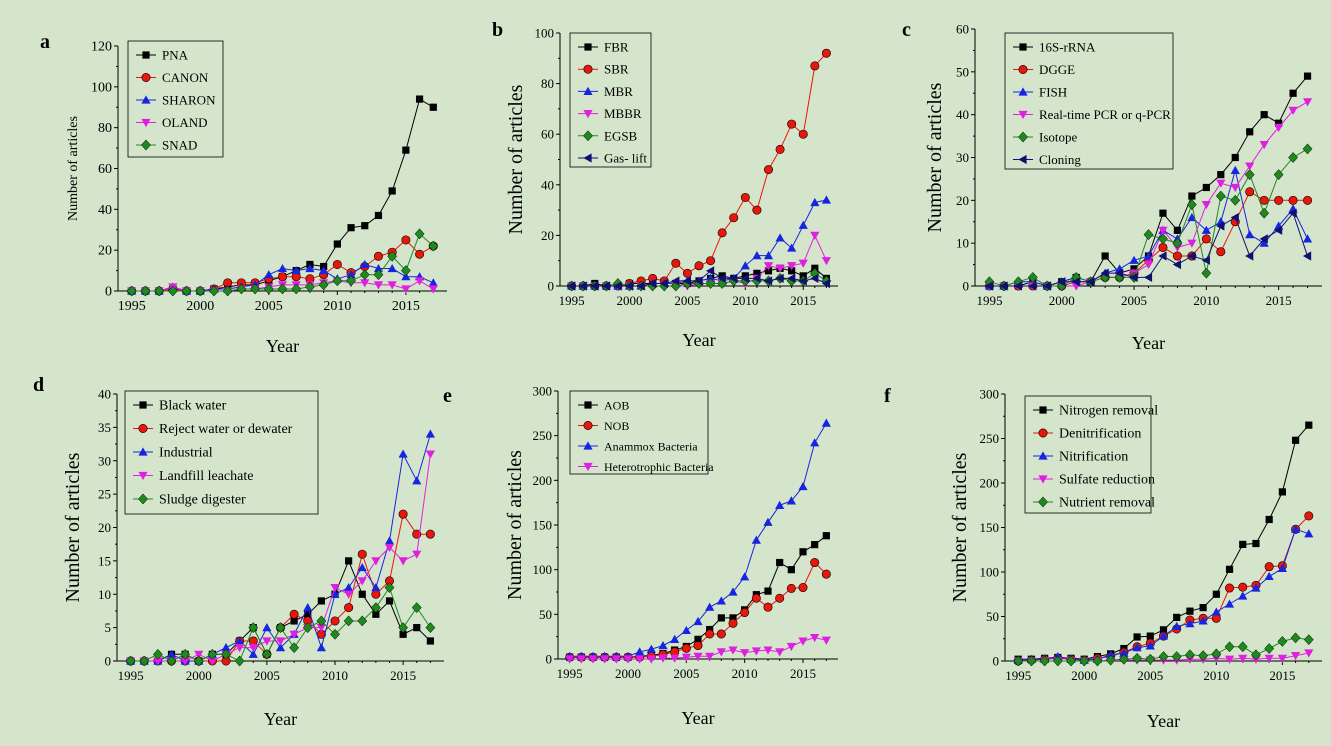 This screenshot has height=746, width=1331. I want to click on legend-label: Nitrogen removal, so click(1108, 411).